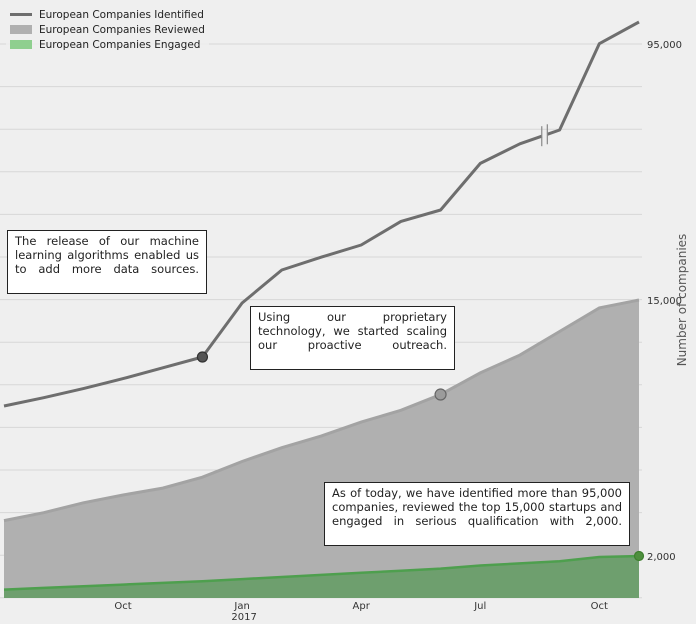 The width and height of the screenshot is (696, 624). I want to click on y-tick-label: 15,000, so click(664, 301).